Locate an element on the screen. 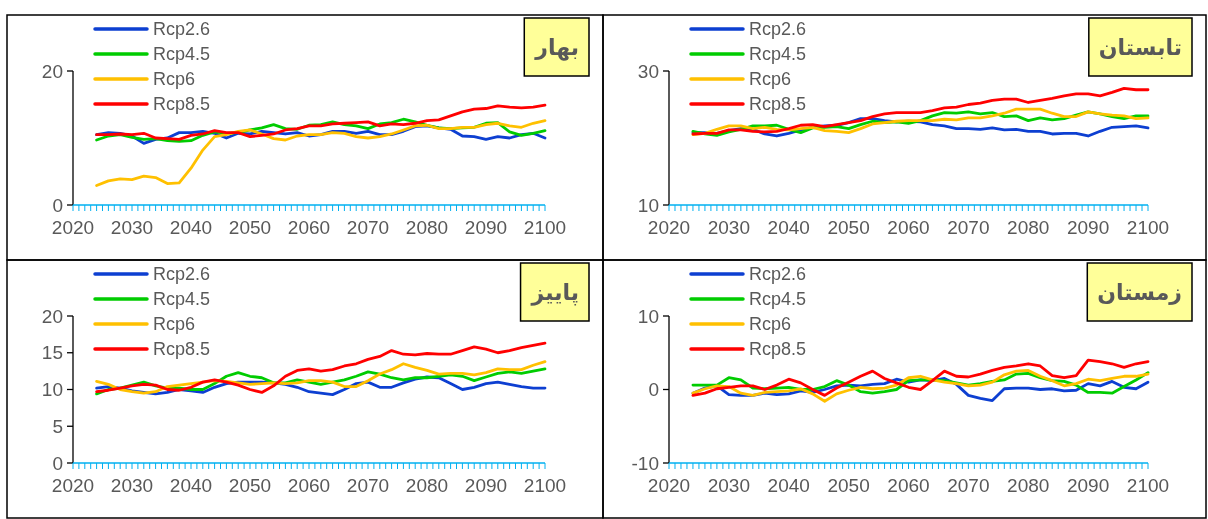 Image resolution: width=1208 pixels, height=519 pixels. y-tick-label: -10 is located at coordinates (645, 463).